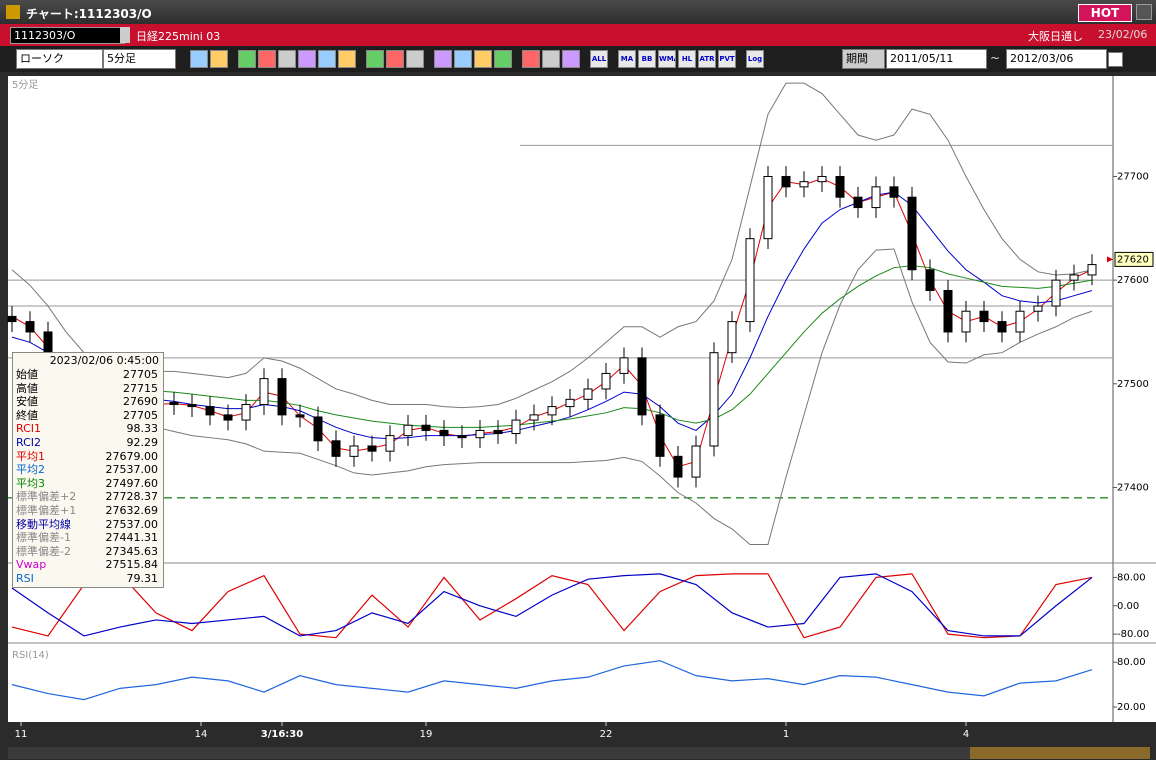 This screenshot has height=760, width=1156. Describe the element at coordinates (30, 456) in the screenshot. I see `info-label: 平均1` at that location.